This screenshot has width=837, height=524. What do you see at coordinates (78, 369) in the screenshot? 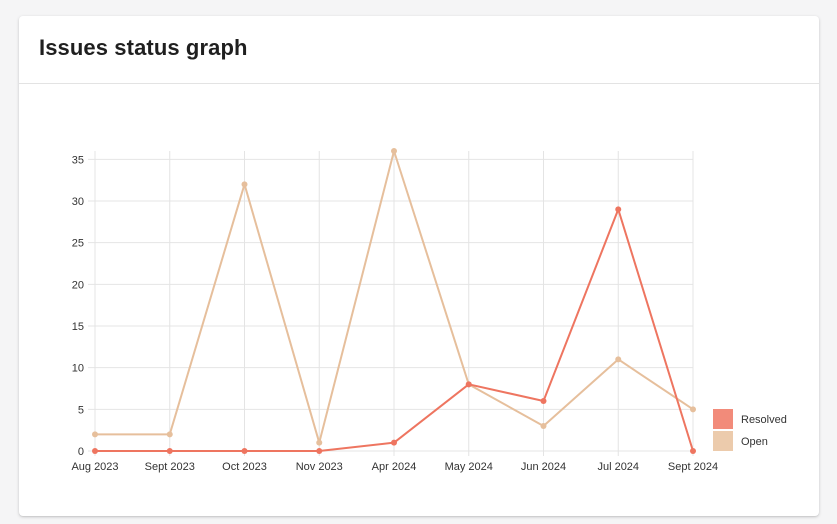
I see `y-tick-label: 10` at bounding box center [78, 369].